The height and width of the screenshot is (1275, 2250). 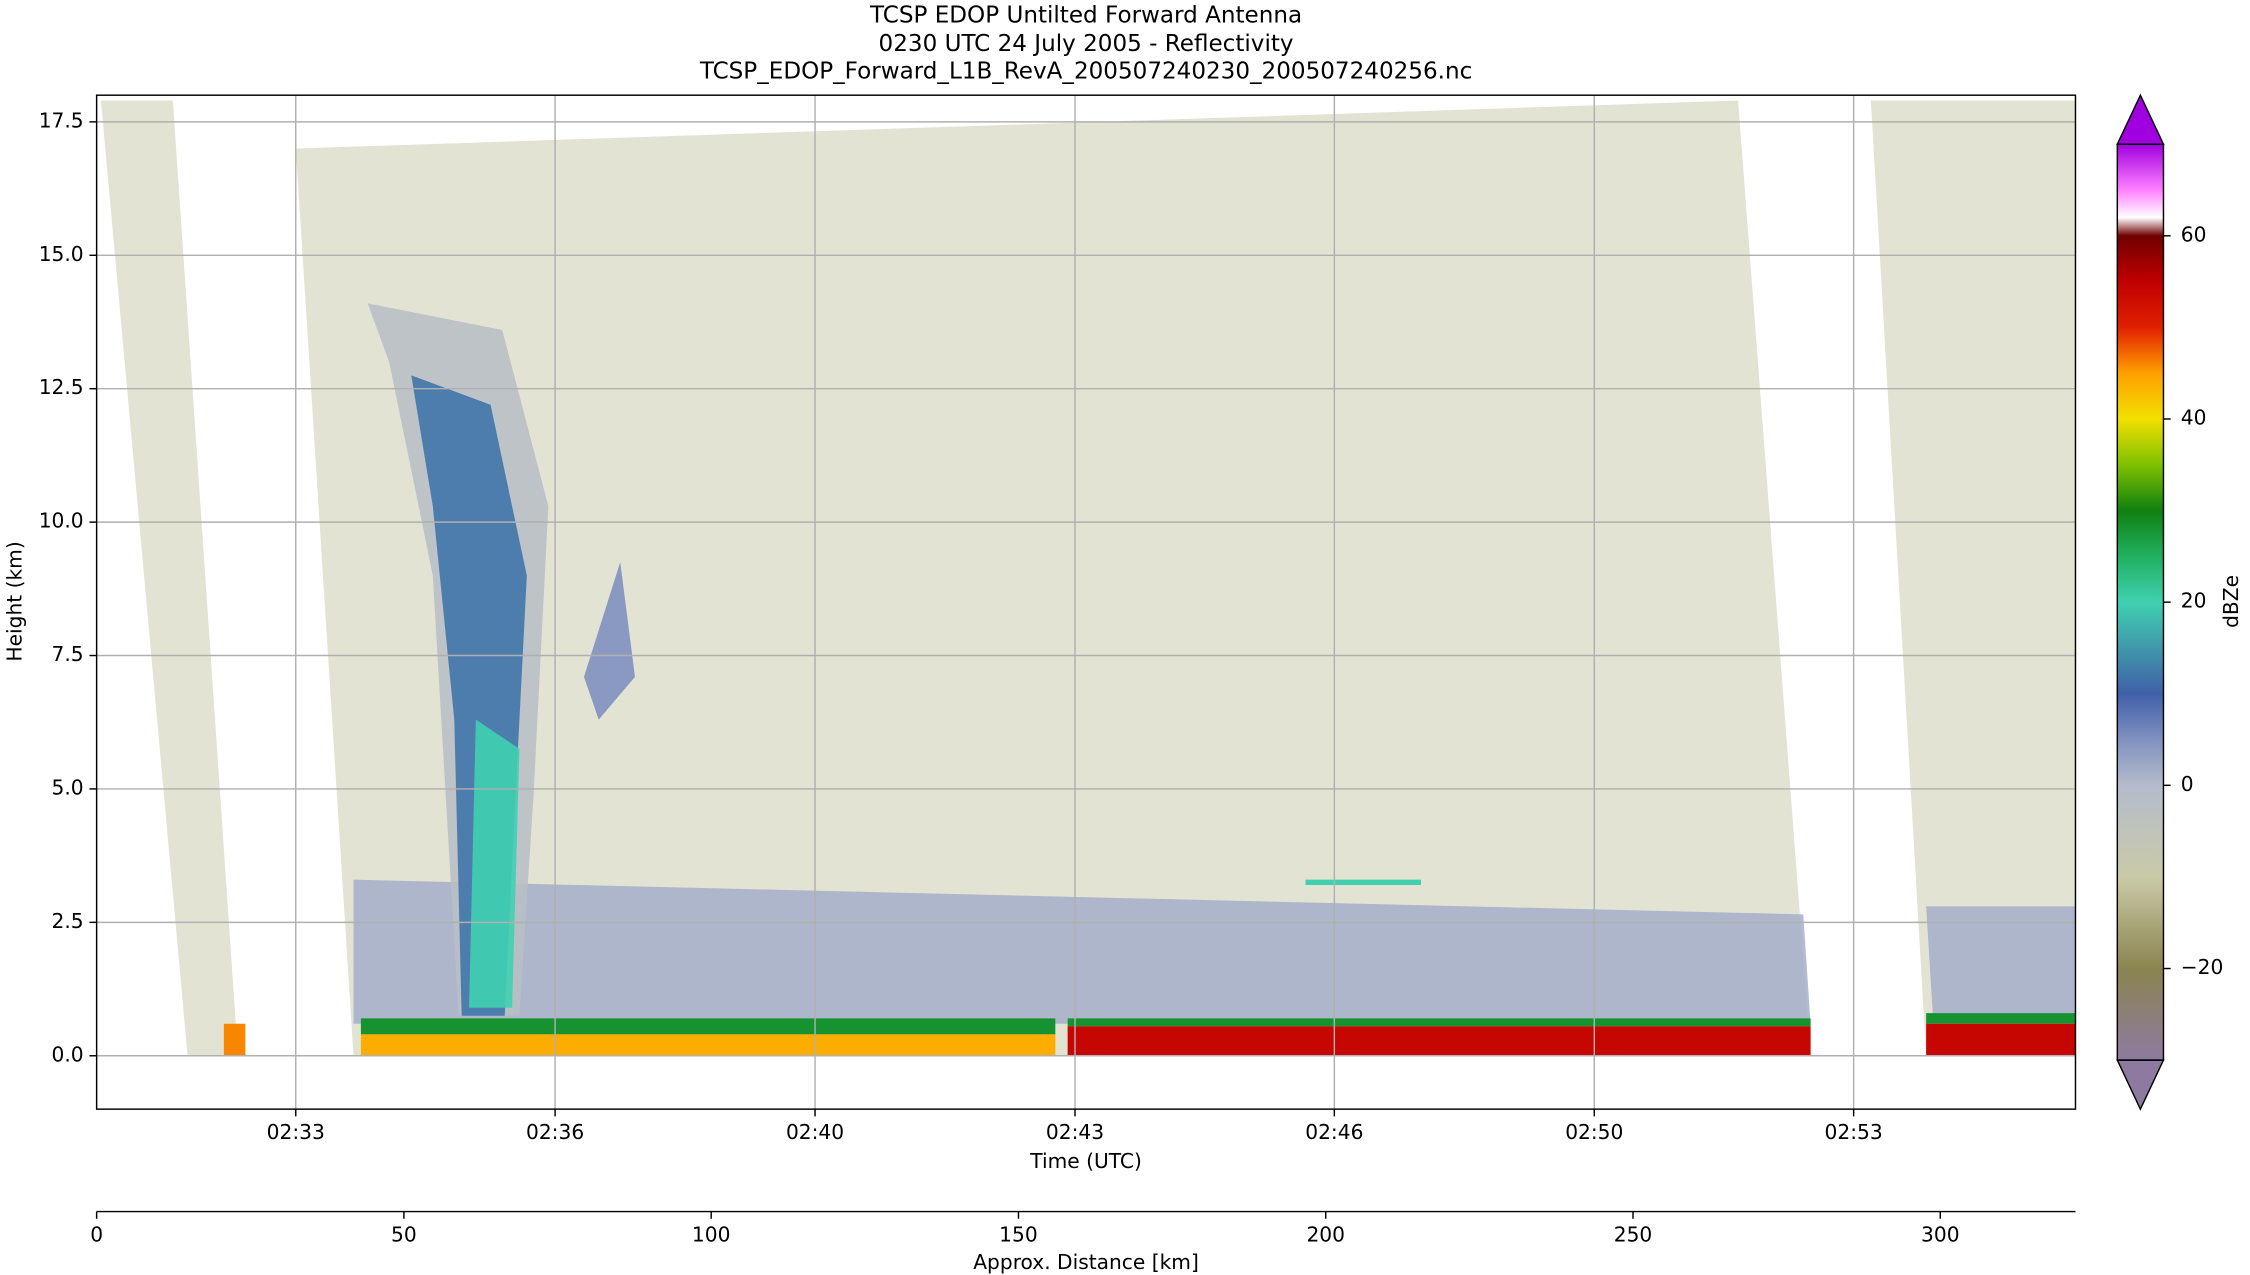 I want to click on y-tick-label: 0.0, so click(x=68, y=1054).